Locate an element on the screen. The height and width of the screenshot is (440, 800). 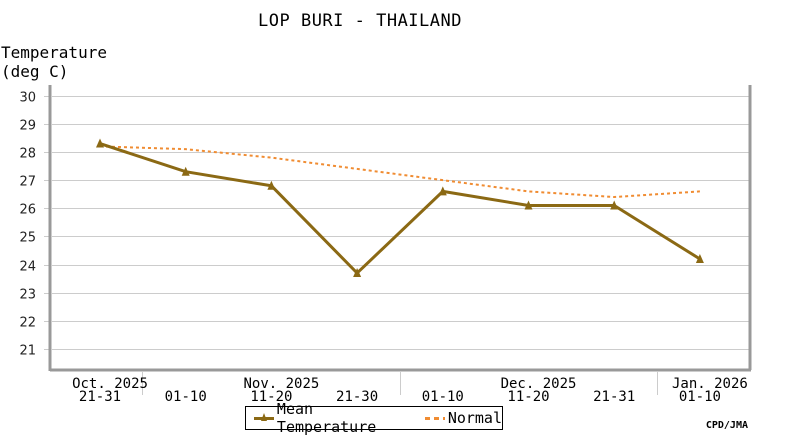
y-tick-label: 21 is located at coordinates (27, 351).